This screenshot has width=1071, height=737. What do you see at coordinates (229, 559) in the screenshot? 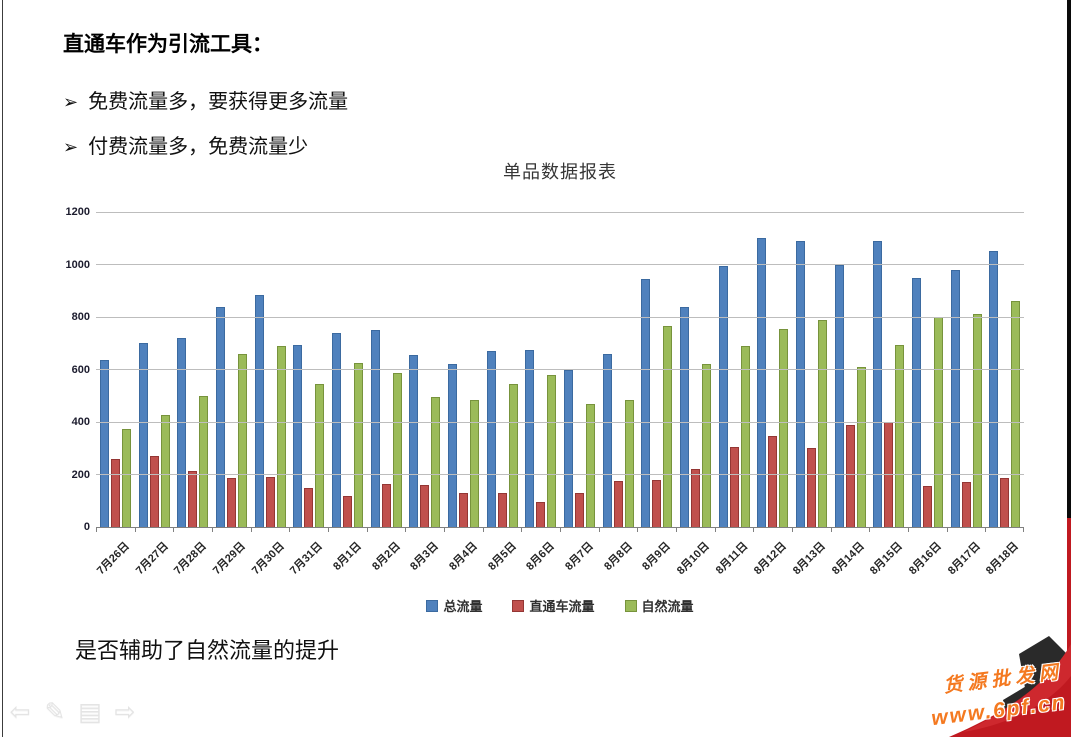
I see `x-tick-label: 7月29日` at bounding box center [229, 559].